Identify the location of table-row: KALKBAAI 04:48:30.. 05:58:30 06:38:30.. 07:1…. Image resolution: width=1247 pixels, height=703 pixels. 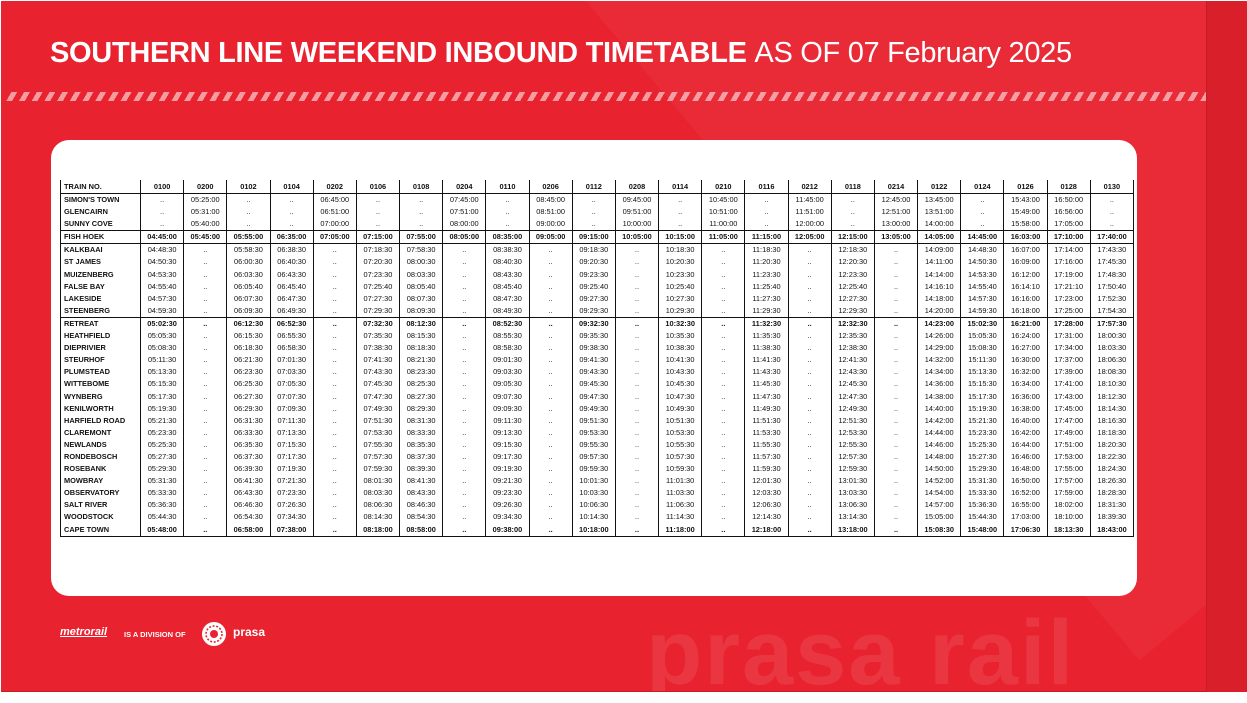
(597, 250).